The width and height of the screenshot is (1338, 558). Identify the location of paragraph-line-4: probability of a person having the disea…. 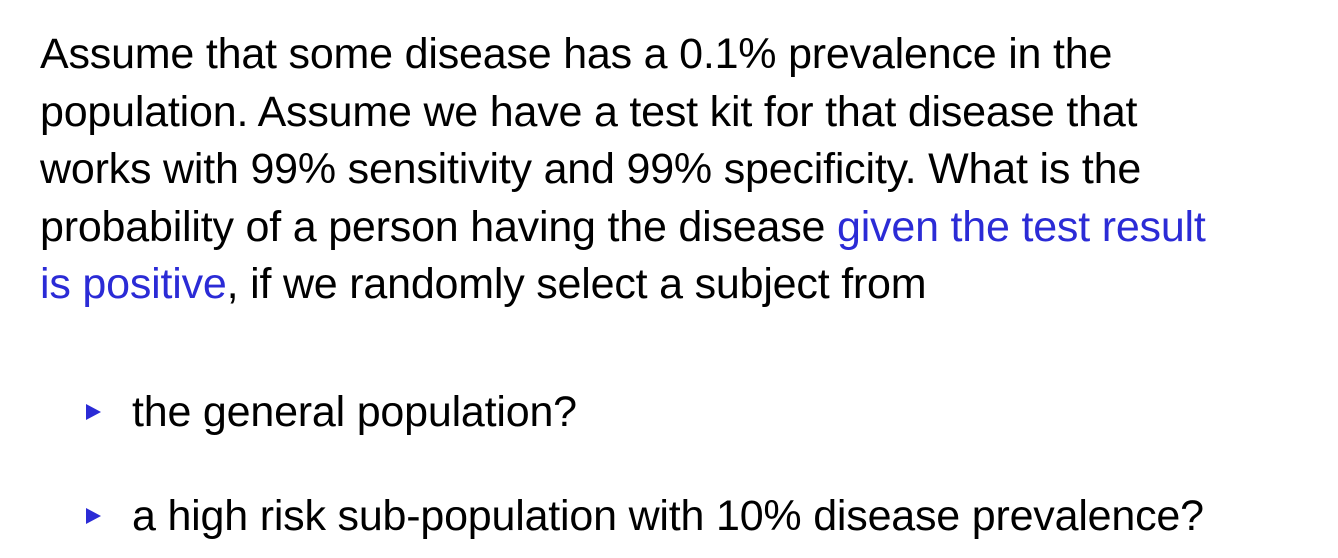
(682, 228).